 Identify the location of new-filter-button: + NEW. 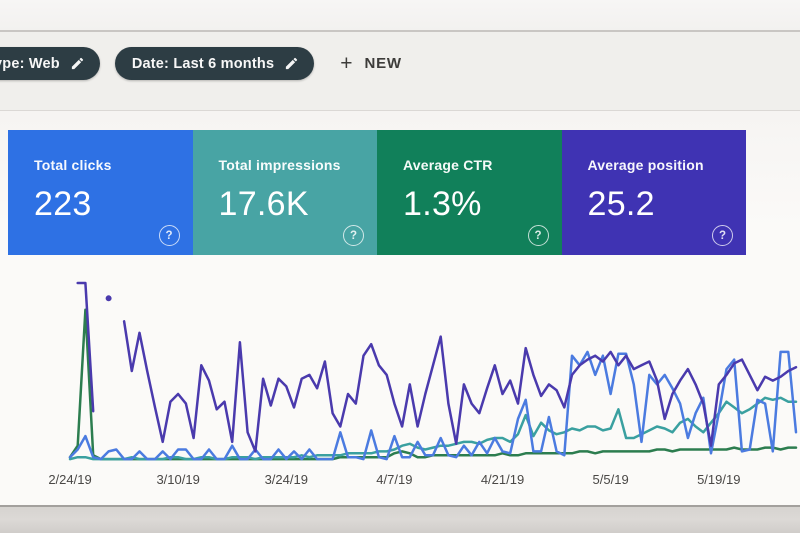
(371, 63).